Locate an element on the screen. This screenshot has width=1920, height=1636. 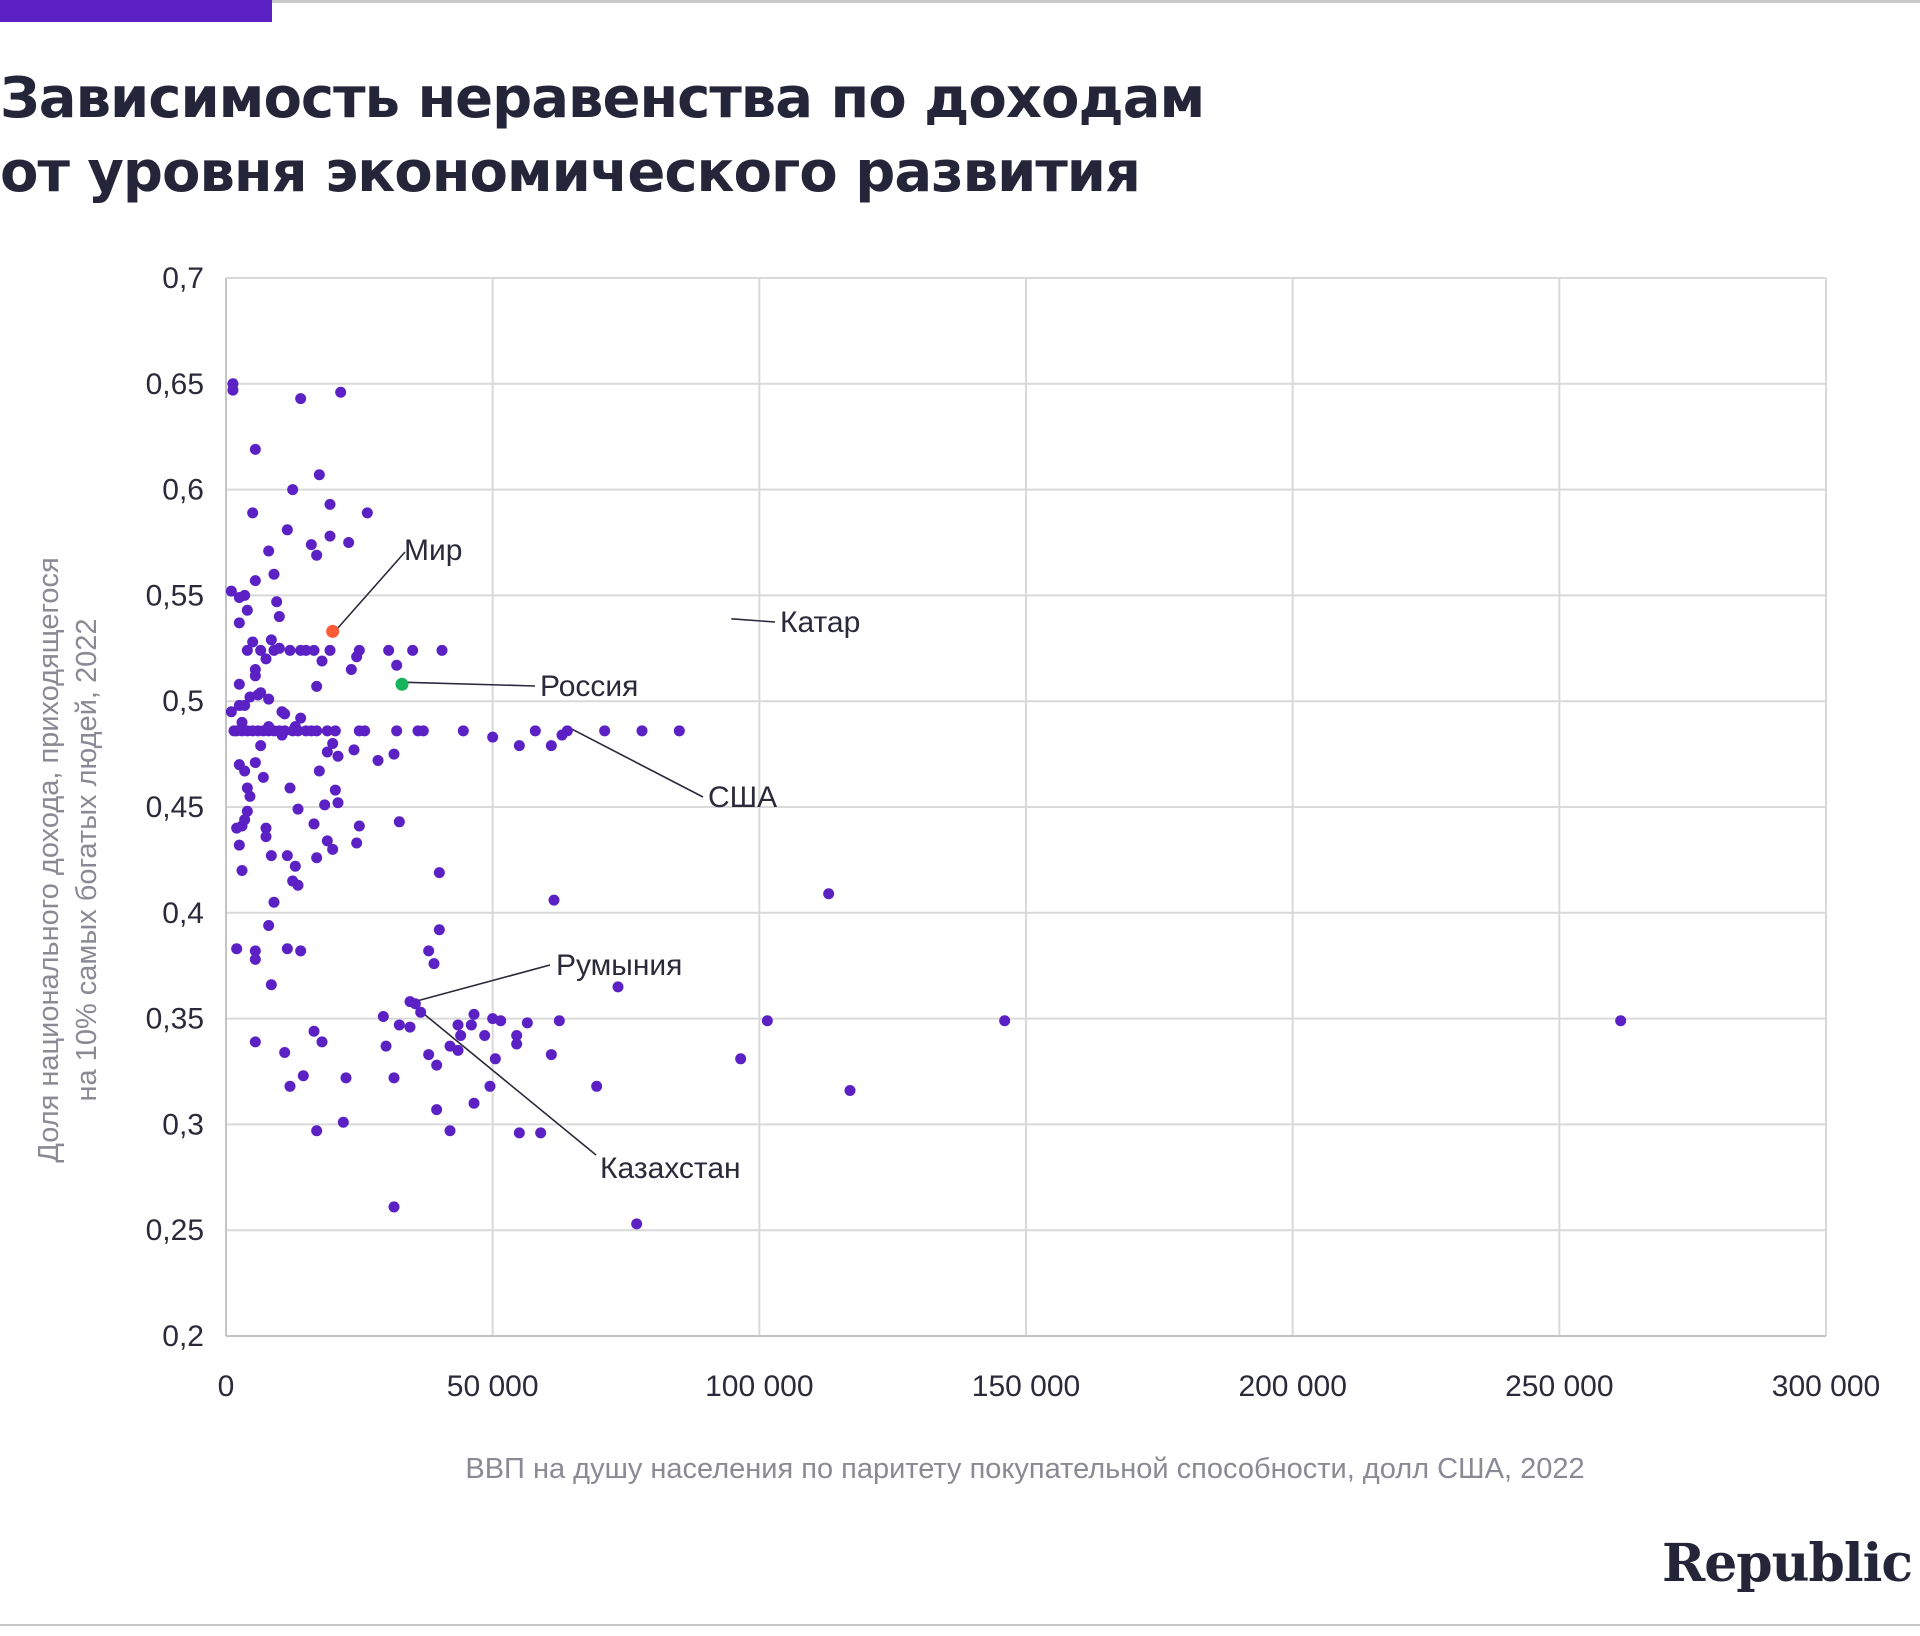
accent-bar is located at coordinates (136, 11).